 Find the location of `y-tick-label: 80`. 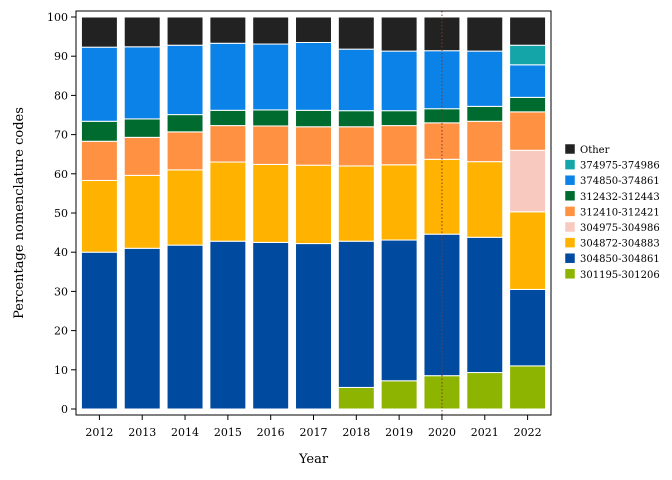

y-tick-label: 80 is located at coordinates (61, 95).